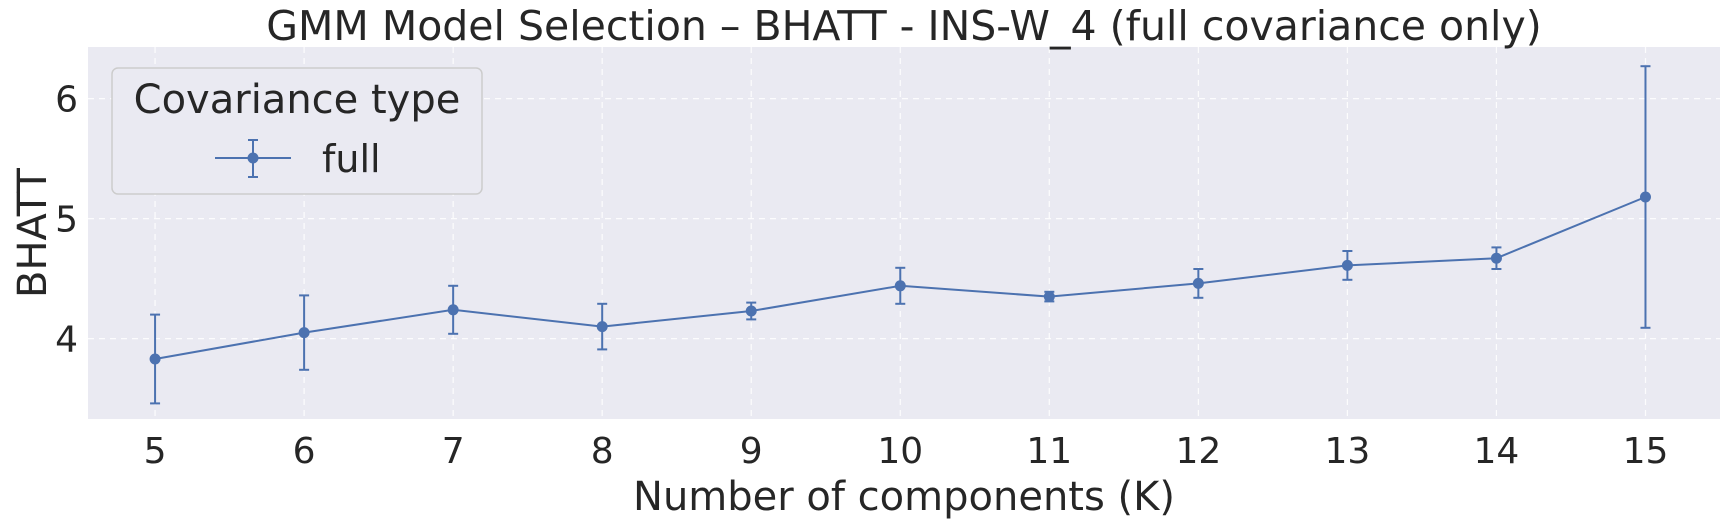 The image size is (1730, 529). I want to click on legend-label: full, so click(351, 159).